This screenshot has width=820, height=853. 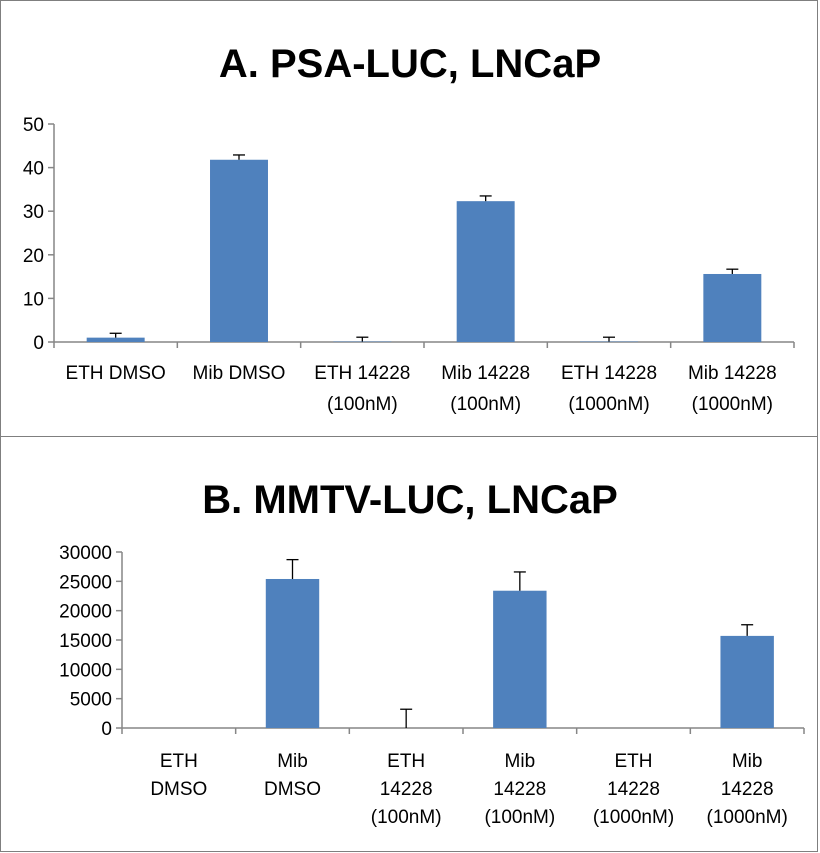 I want to click on y-tick-label: 30, so click(x=33, y=212).